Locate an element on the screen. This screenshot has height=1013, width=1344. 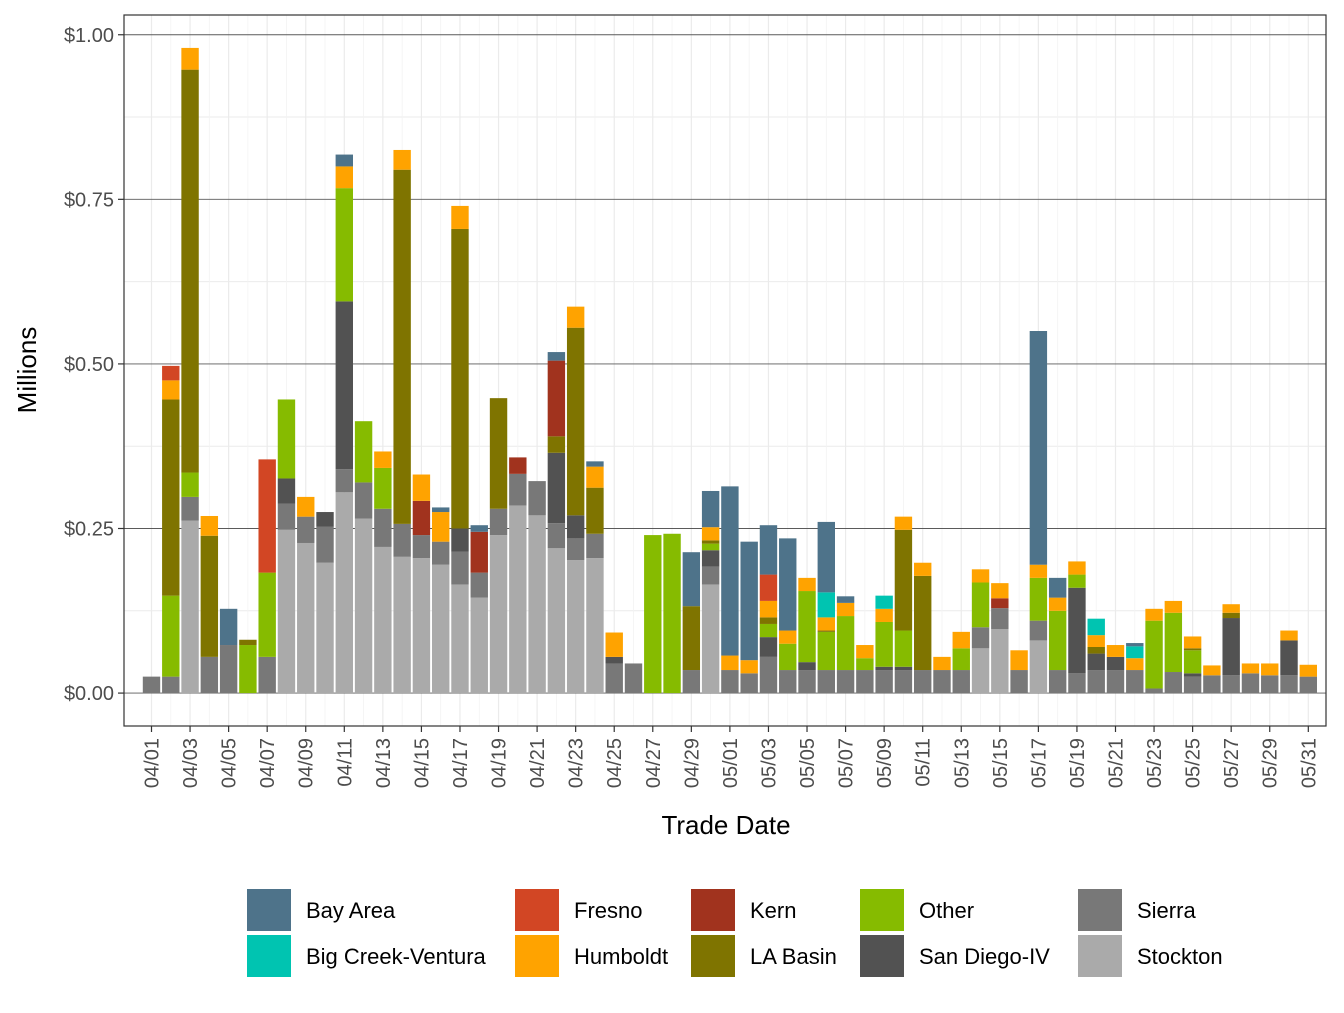
y-tick-label: $1.00 is located at coordinates (89, 36).